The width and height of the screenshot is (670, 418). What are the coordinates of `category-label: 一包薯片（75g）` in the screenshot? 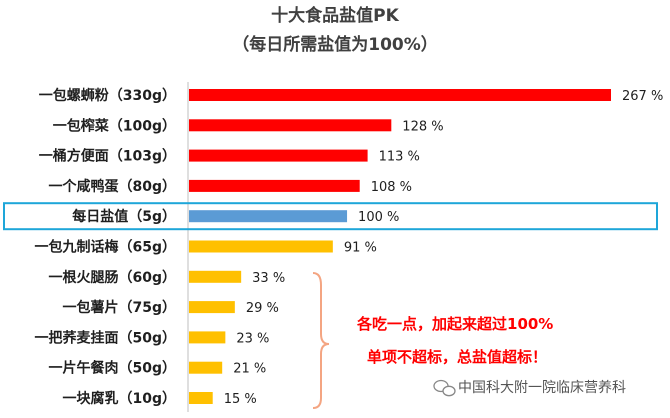 It's located at (119, 307).